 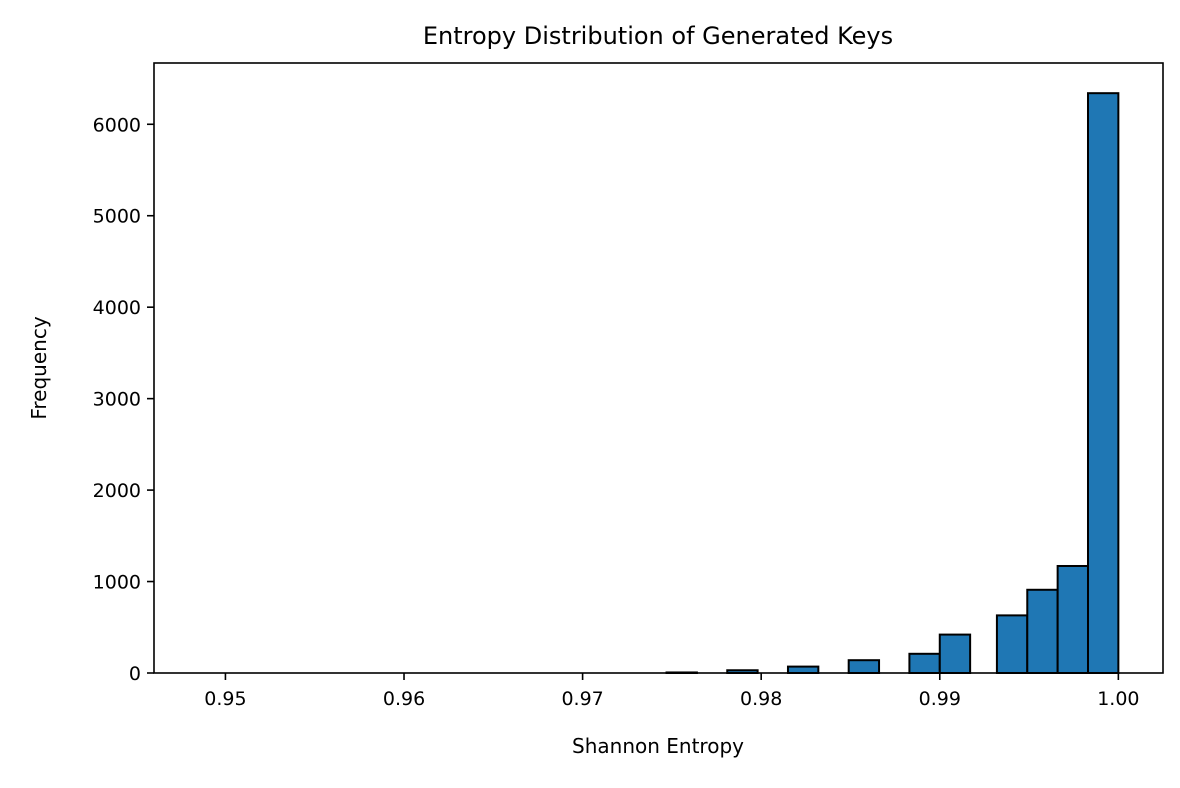 I want to click on y-tick-label: 4000, so click(x=117, y=308).